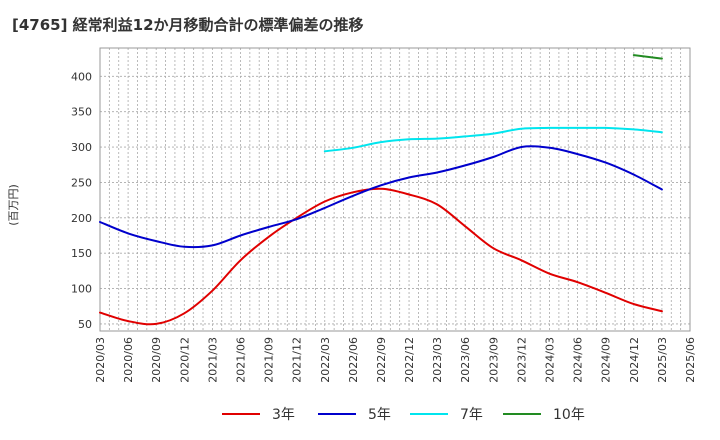 The height and width of the screenshot is (440, 720). What do you see at coordinates (471, 415) in the screenshot?
I see `legend-label: 7年` at bounding box center [471, 415].